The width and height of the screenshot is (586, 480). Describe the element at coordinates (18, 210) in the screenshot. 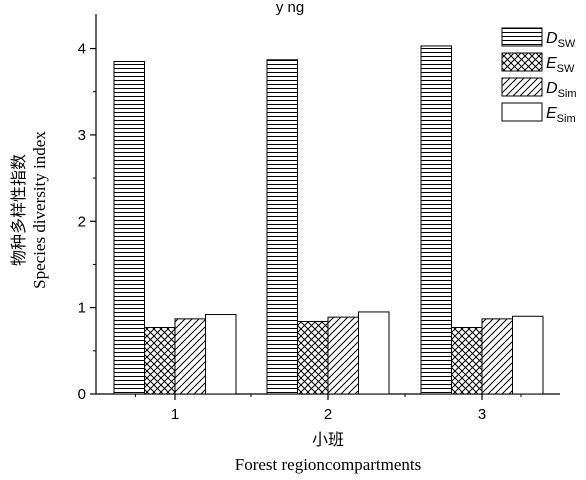

I see `y-axis-title-cn: 物种多样性指数` at that location.